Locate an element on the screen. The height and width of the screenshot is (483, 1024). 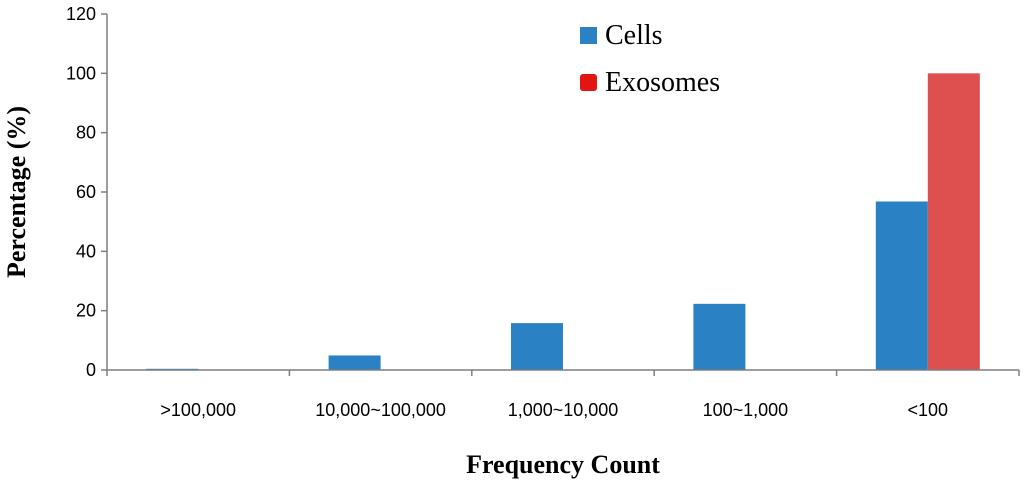
x-tick-label-2: 1,000~10,000 is located at coordinates (563, 410).